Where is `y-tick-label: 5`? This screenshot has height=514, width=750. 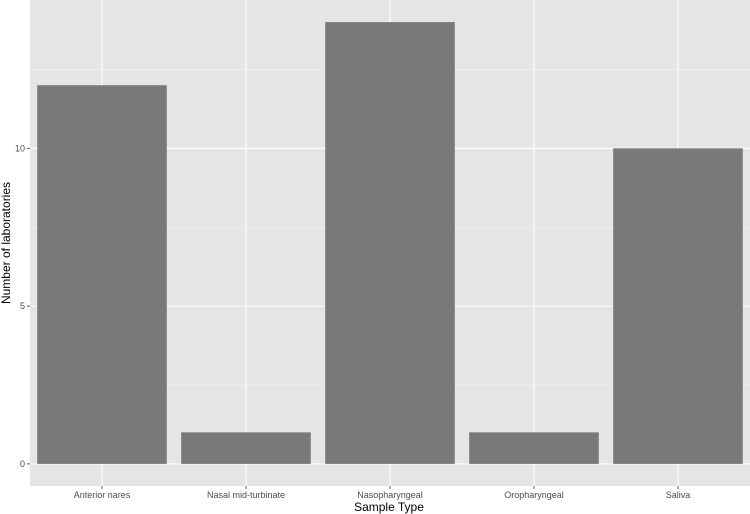 y-tick-label: 5 is located at coordinates (22, 306).